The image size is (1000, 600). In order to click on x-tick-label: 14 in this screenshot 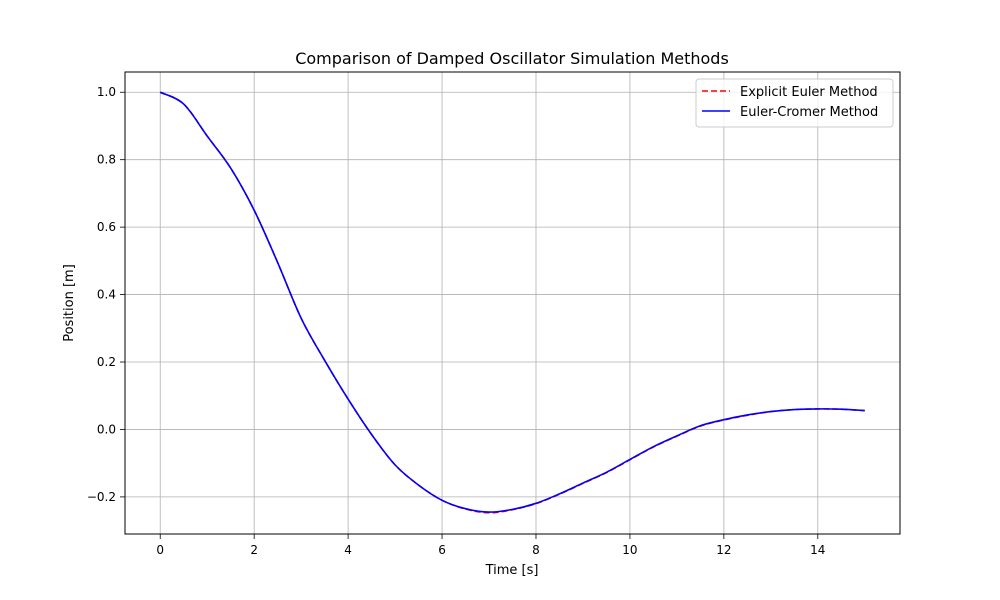, I will do `click(817, 550)`.